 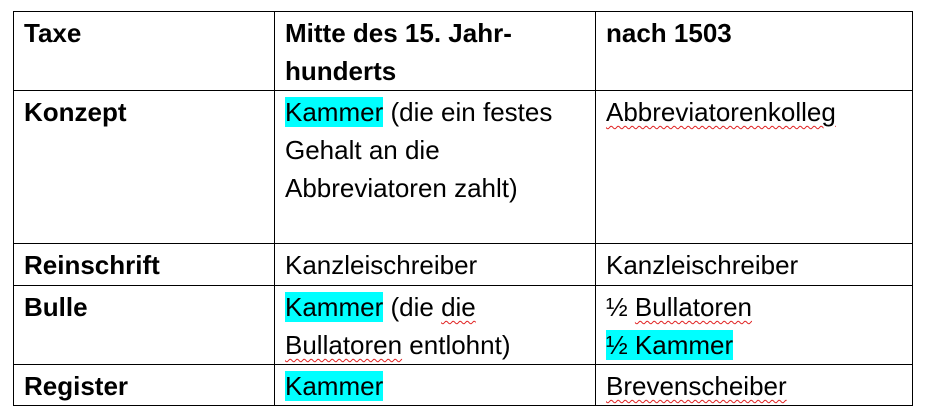 I want to click on header-after-1503: nach 1503, so click(x=754, y=51).